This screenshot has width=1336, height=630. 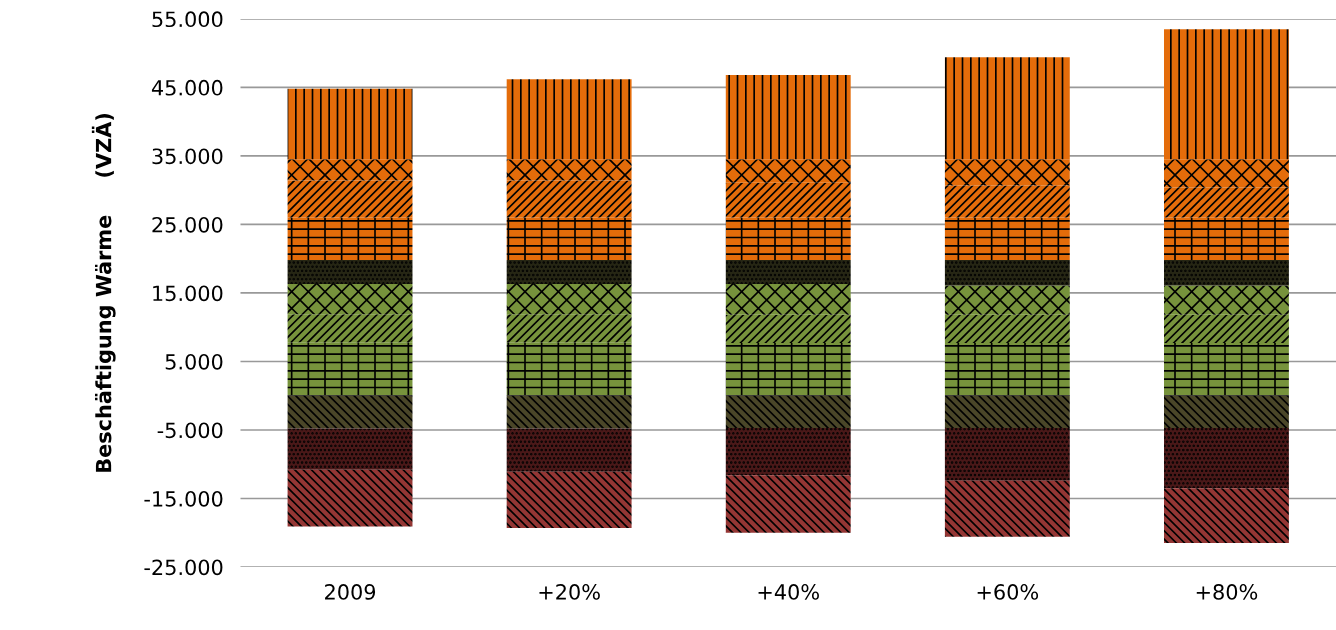 What do you see at coordinates (187, 156) in the screenshot?
I see `y-tick-label: 35.000` at bounding box center [187, 156].